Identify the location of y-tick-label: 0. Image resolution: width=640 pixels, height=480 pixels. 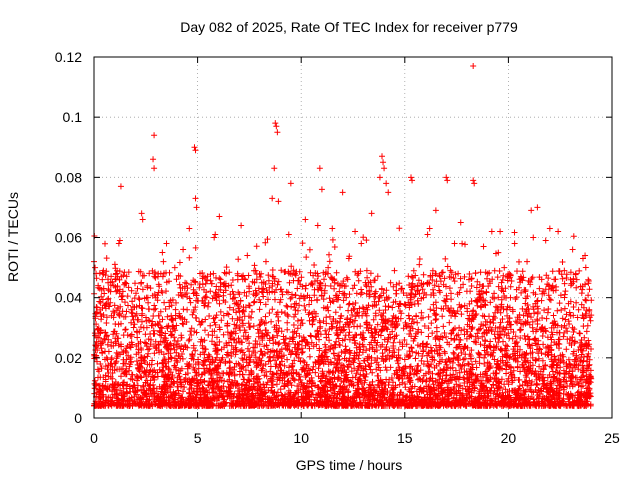
(78, 418).